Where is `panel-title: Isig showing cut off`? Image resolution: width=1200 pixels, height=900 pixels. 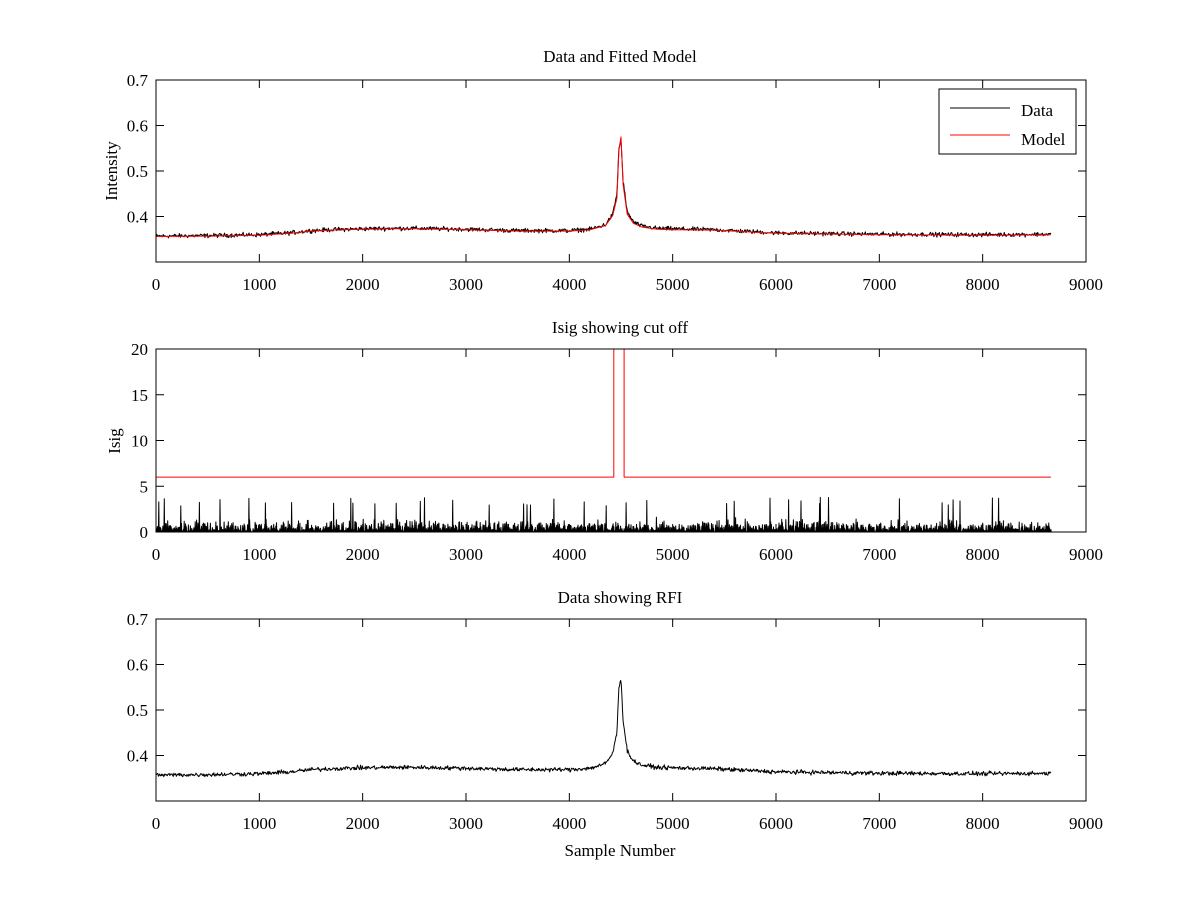 panel-title: Isig showing cut off is located at coordinates (620, 327).